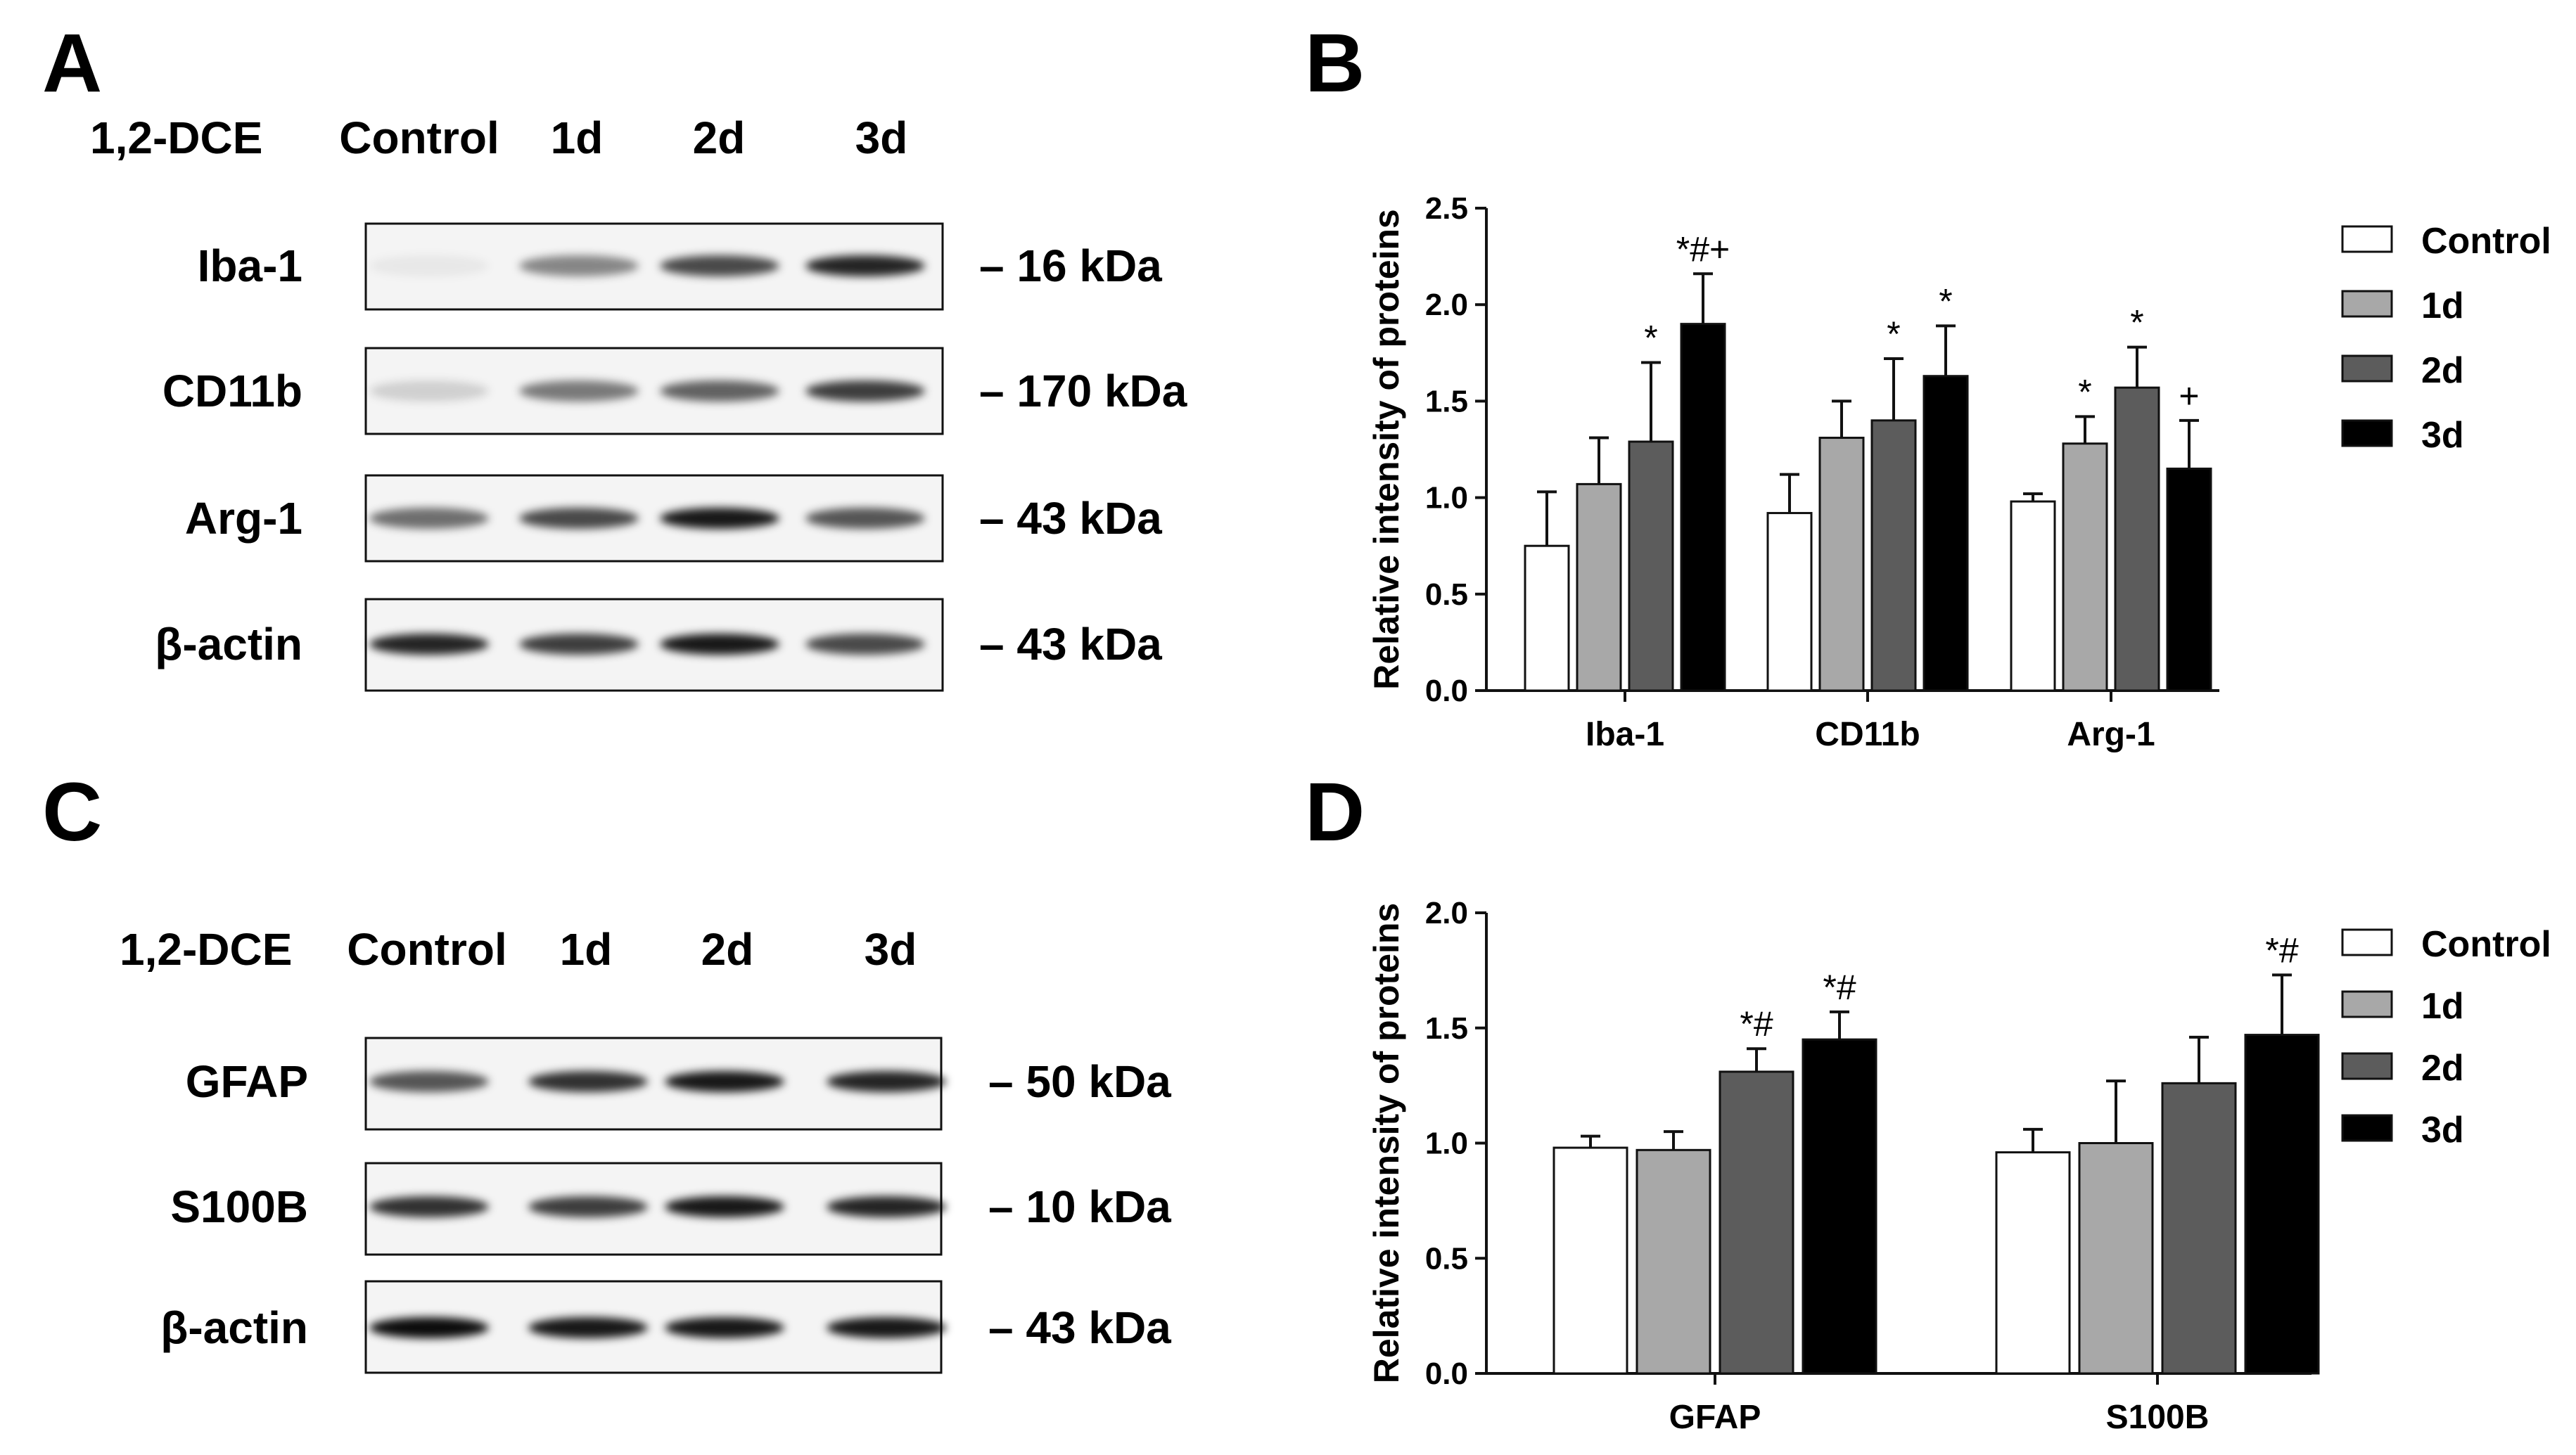 Image resolution: width=2576 pixels, height=1455 pixels. I want to click on bar-1d-s100b, so click(2116, 1259).